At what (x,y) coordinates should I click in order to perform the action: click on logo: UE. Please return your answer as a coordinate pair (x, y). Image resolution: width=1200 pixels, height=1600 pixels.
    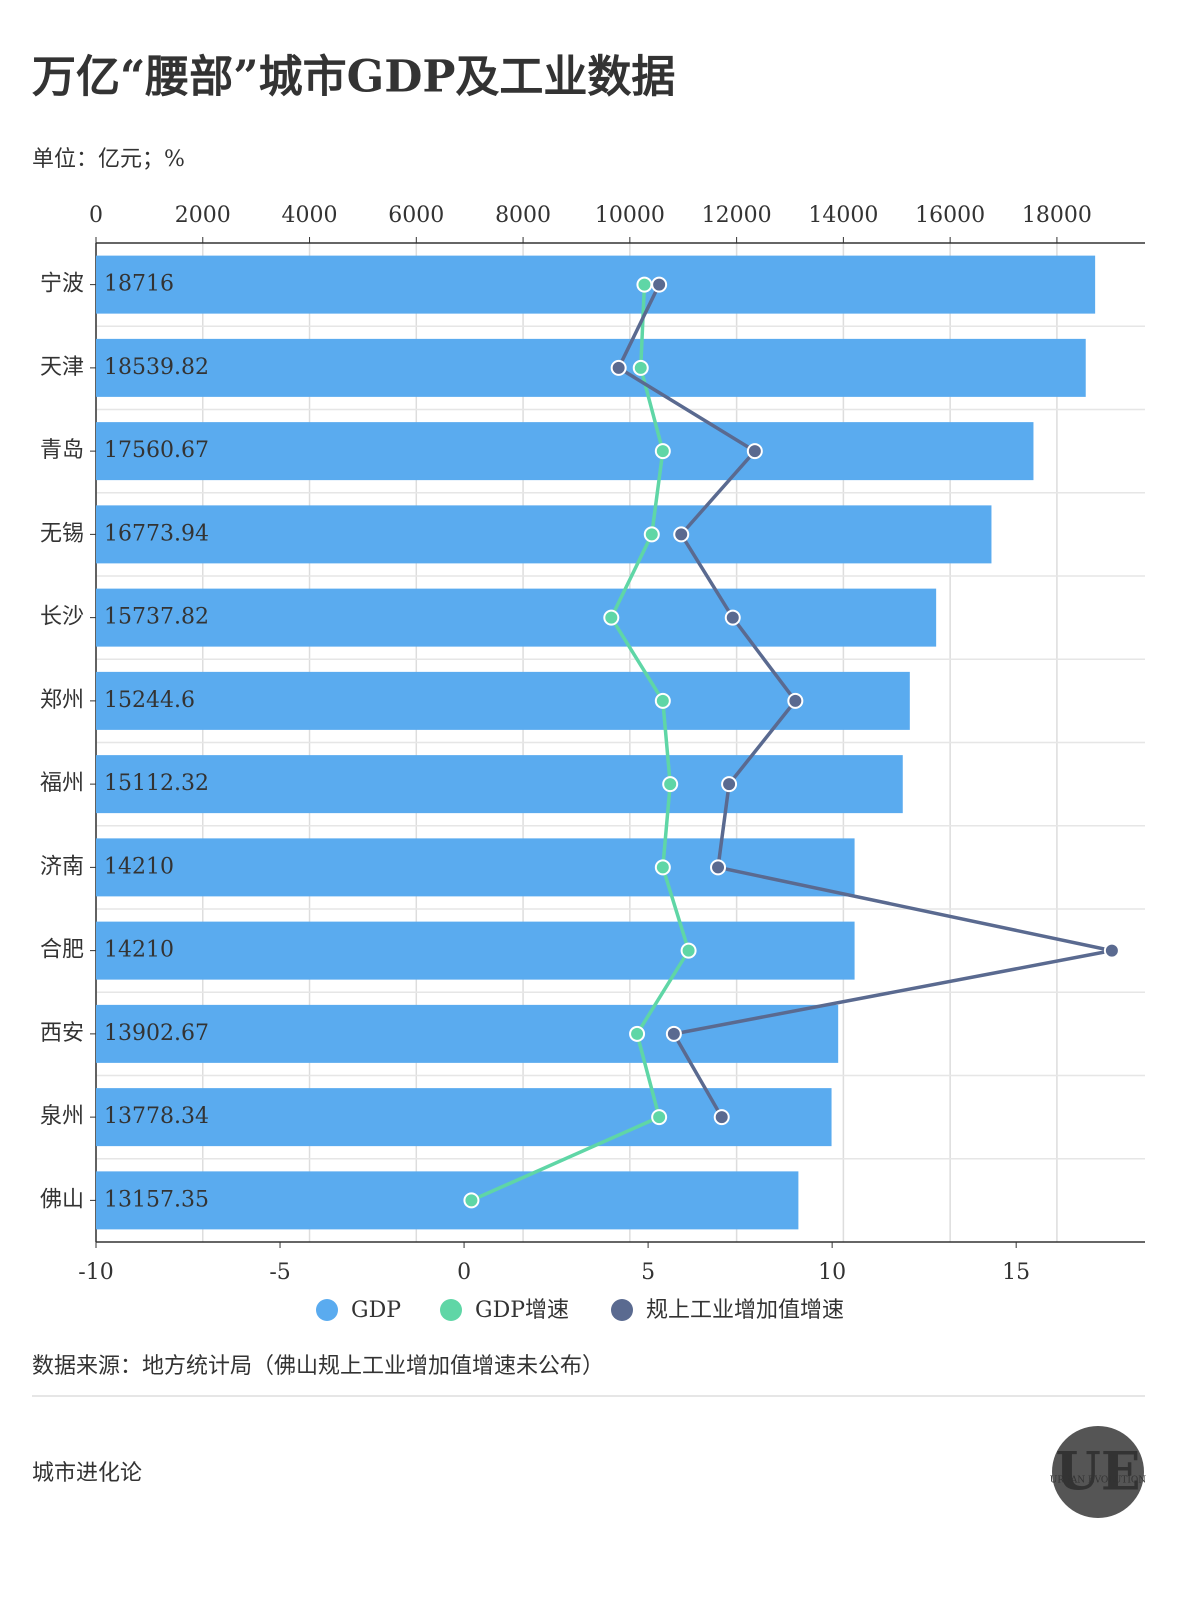
    Looking at the image, I should click on (1098, 1472).